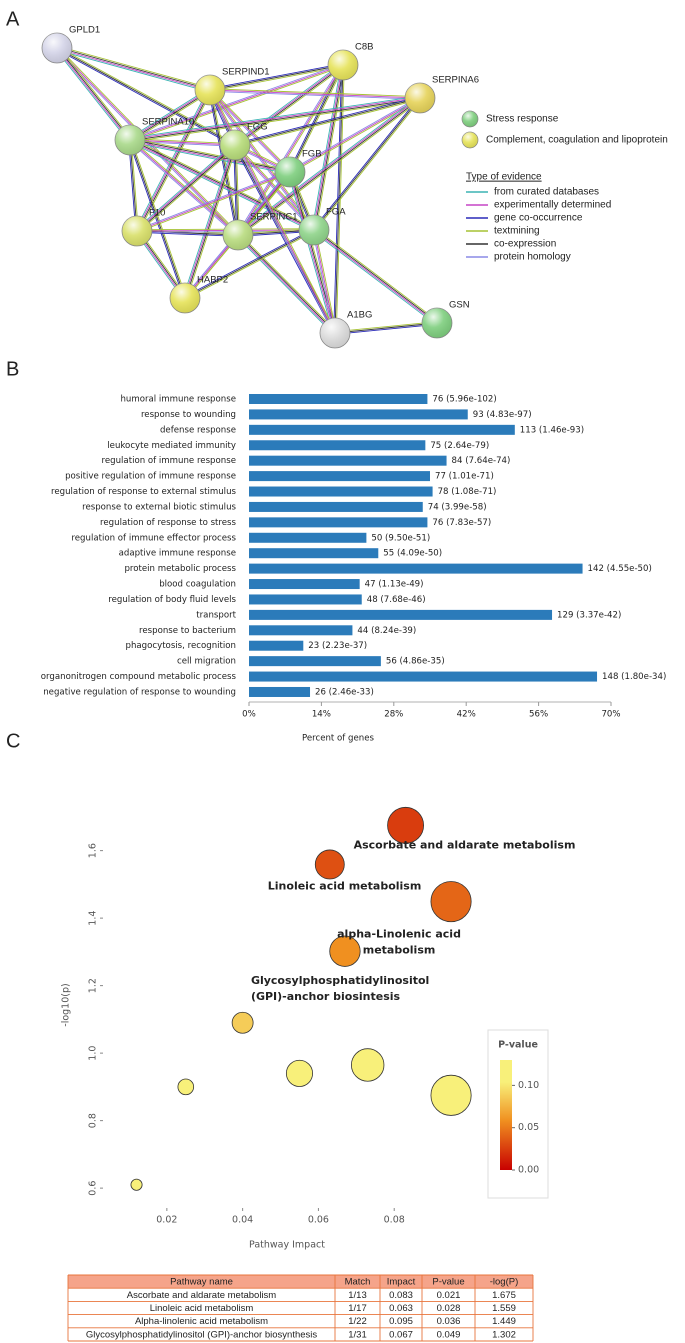 The height and width of the screenshot is (1343, 685). Describe the element at coordinates (525, 244) in the screenshot. I see `legend-label: co-expression` at that location.